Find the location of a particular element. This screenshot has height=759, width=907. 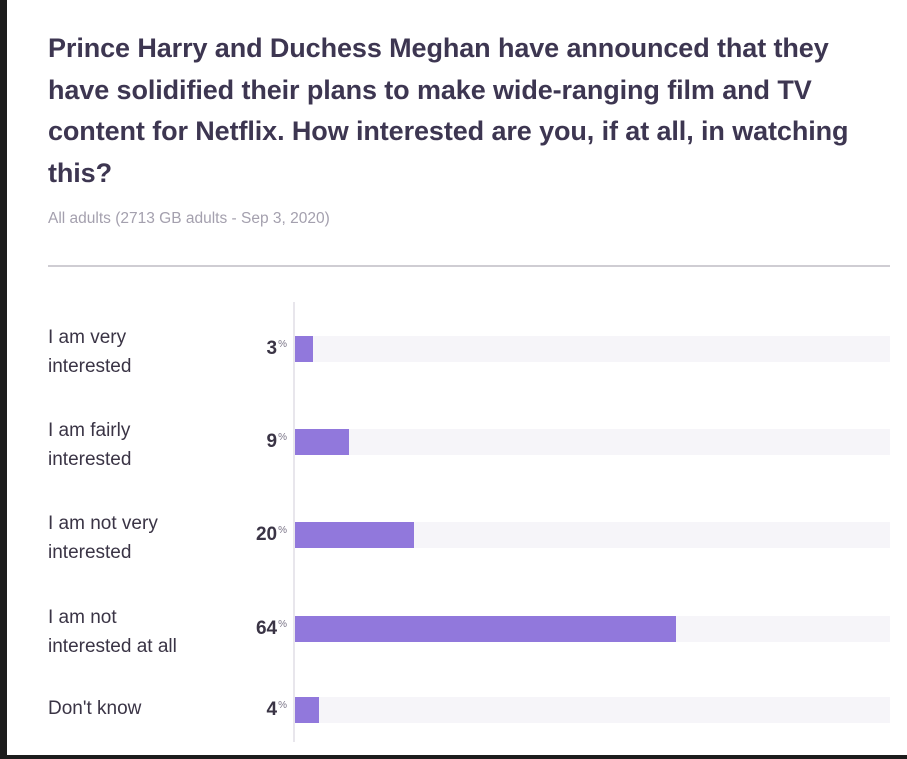

header-divider is located at coordinates (469, 266).